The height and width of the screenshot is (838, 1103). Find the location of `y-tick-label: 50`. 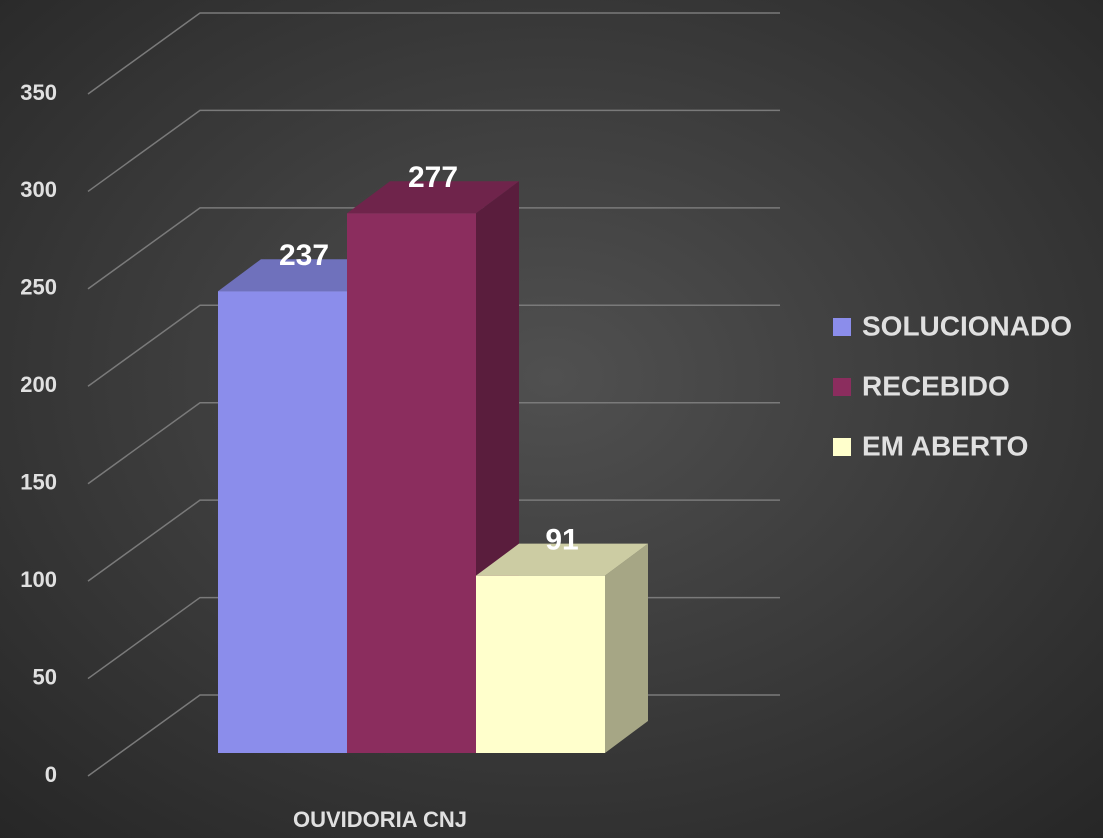

y-tick-label: 50 is located at coordinates (45, 676).